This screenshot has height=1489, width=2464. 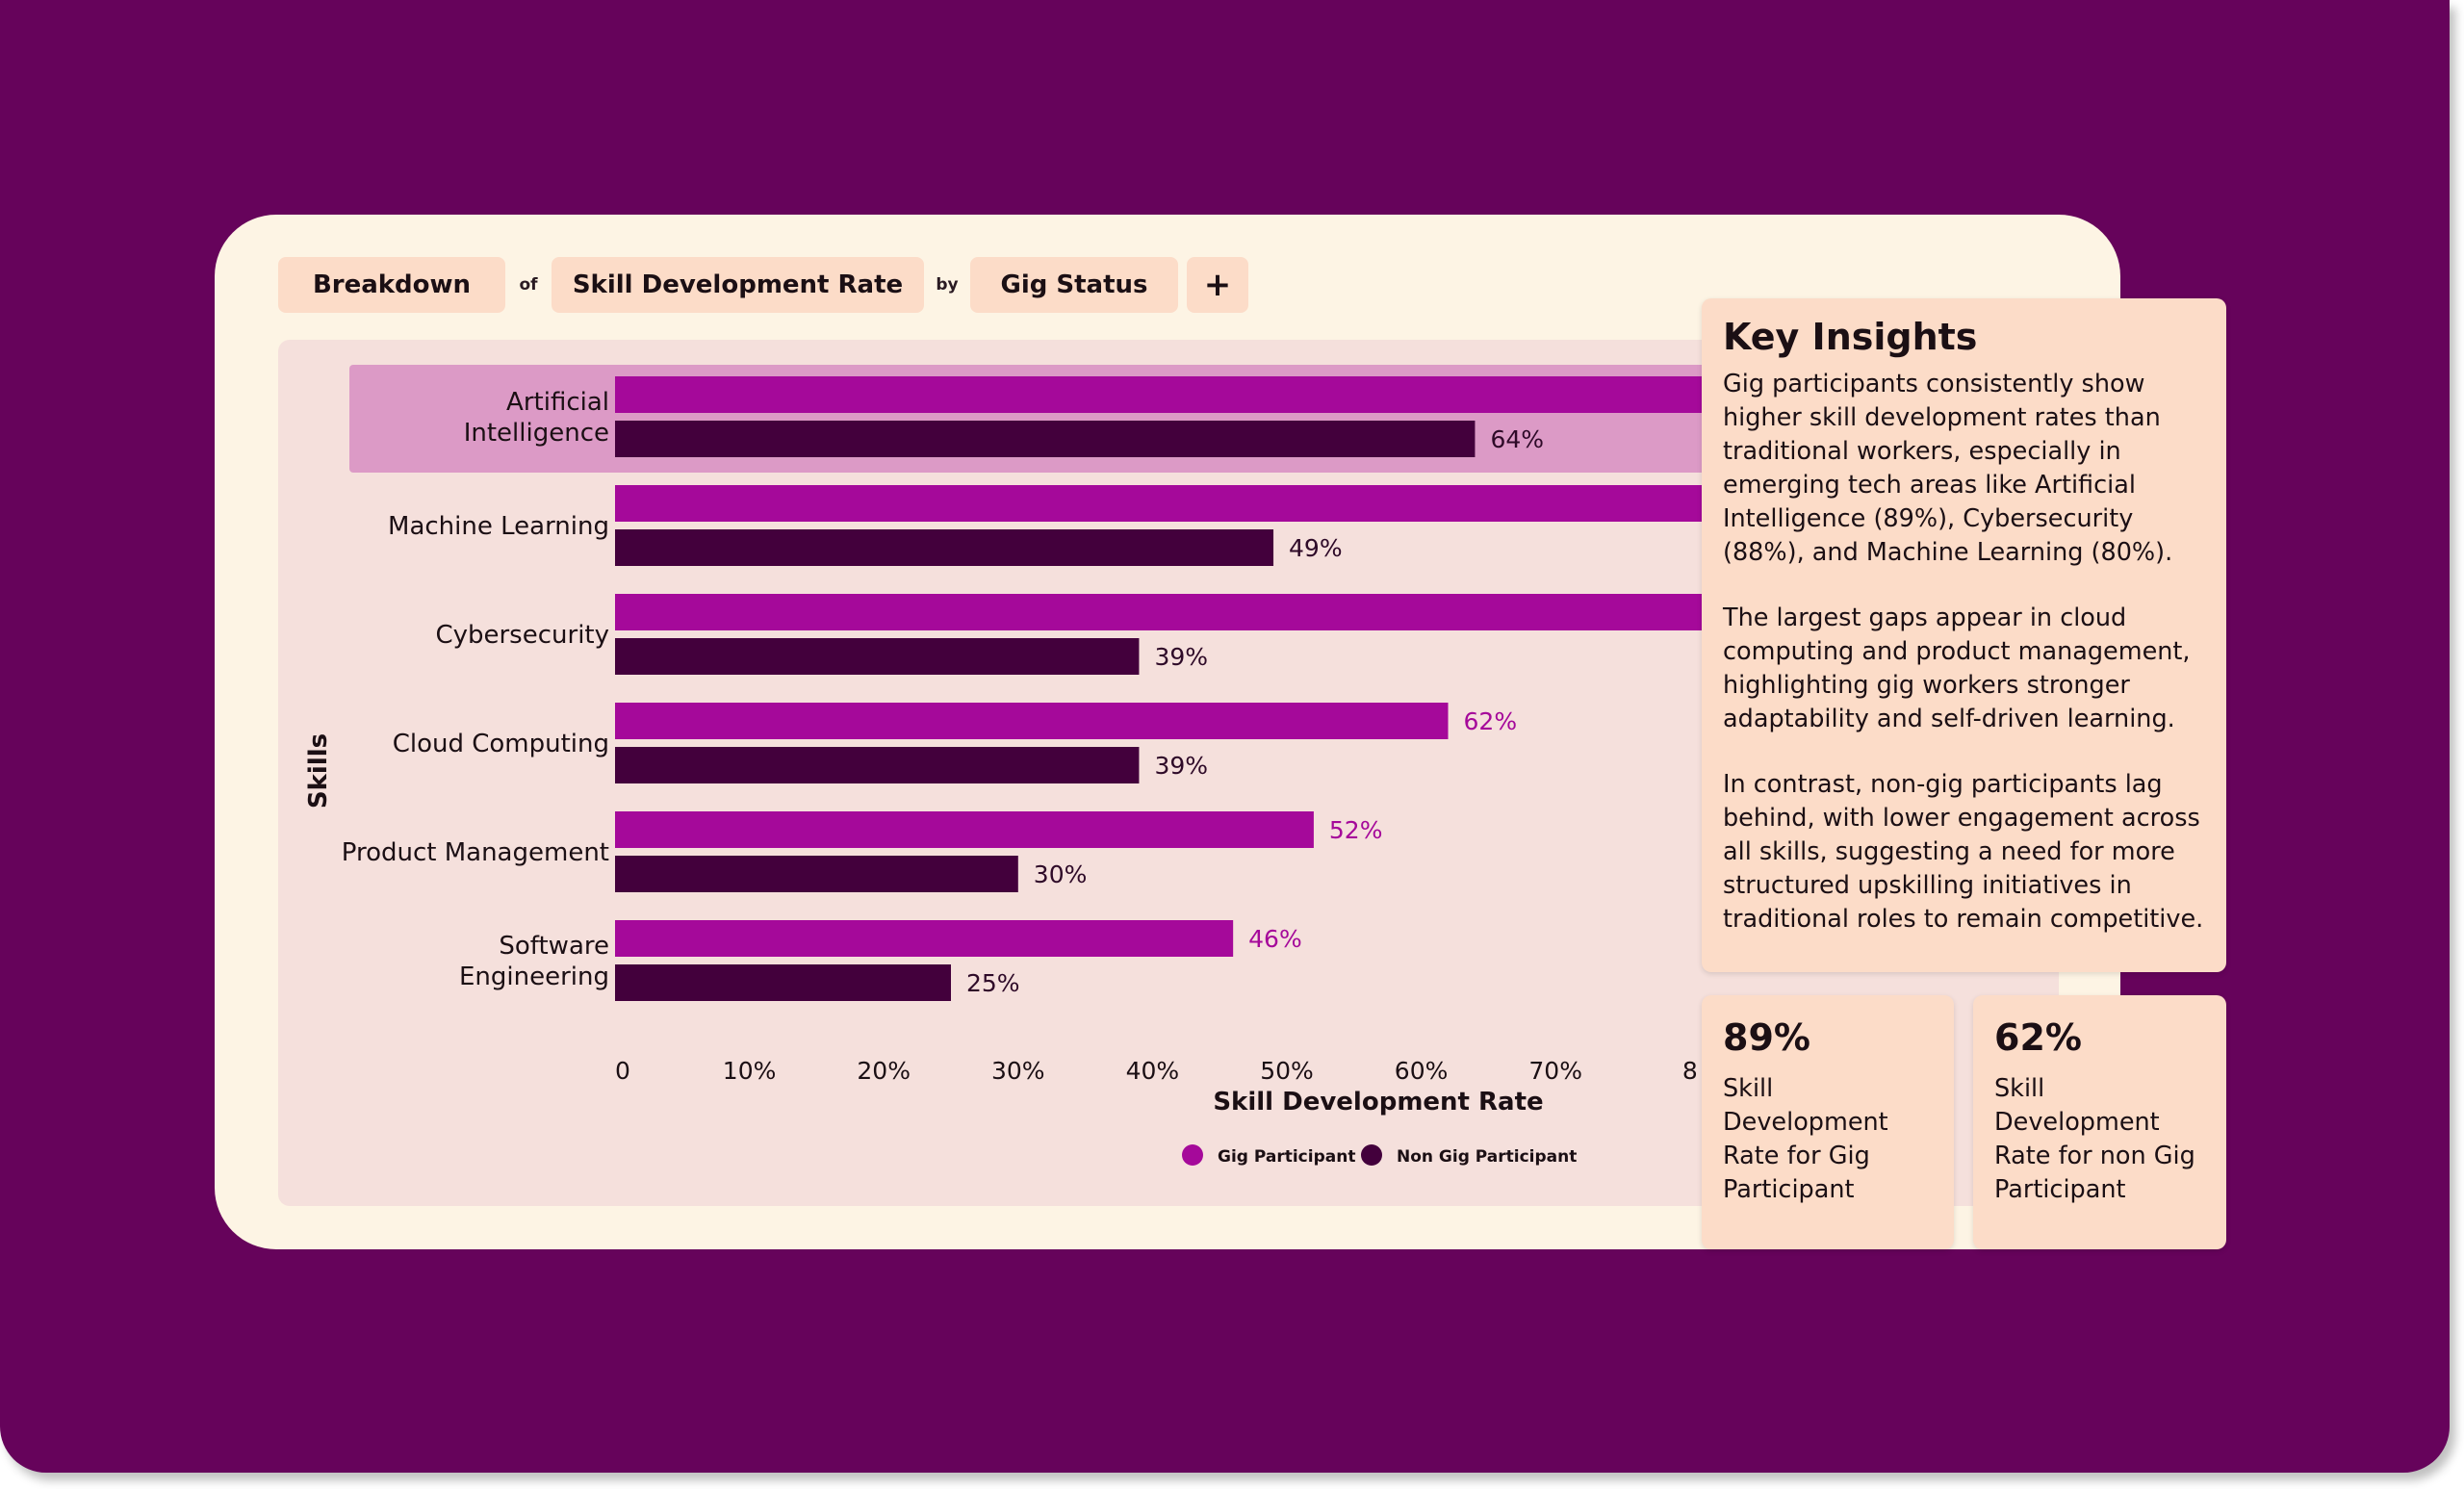 What do you see at coordinates (1422, 1071) in the screenshot?
I see `x-tick-label: 60%` at bounding box center [1422, 1071].